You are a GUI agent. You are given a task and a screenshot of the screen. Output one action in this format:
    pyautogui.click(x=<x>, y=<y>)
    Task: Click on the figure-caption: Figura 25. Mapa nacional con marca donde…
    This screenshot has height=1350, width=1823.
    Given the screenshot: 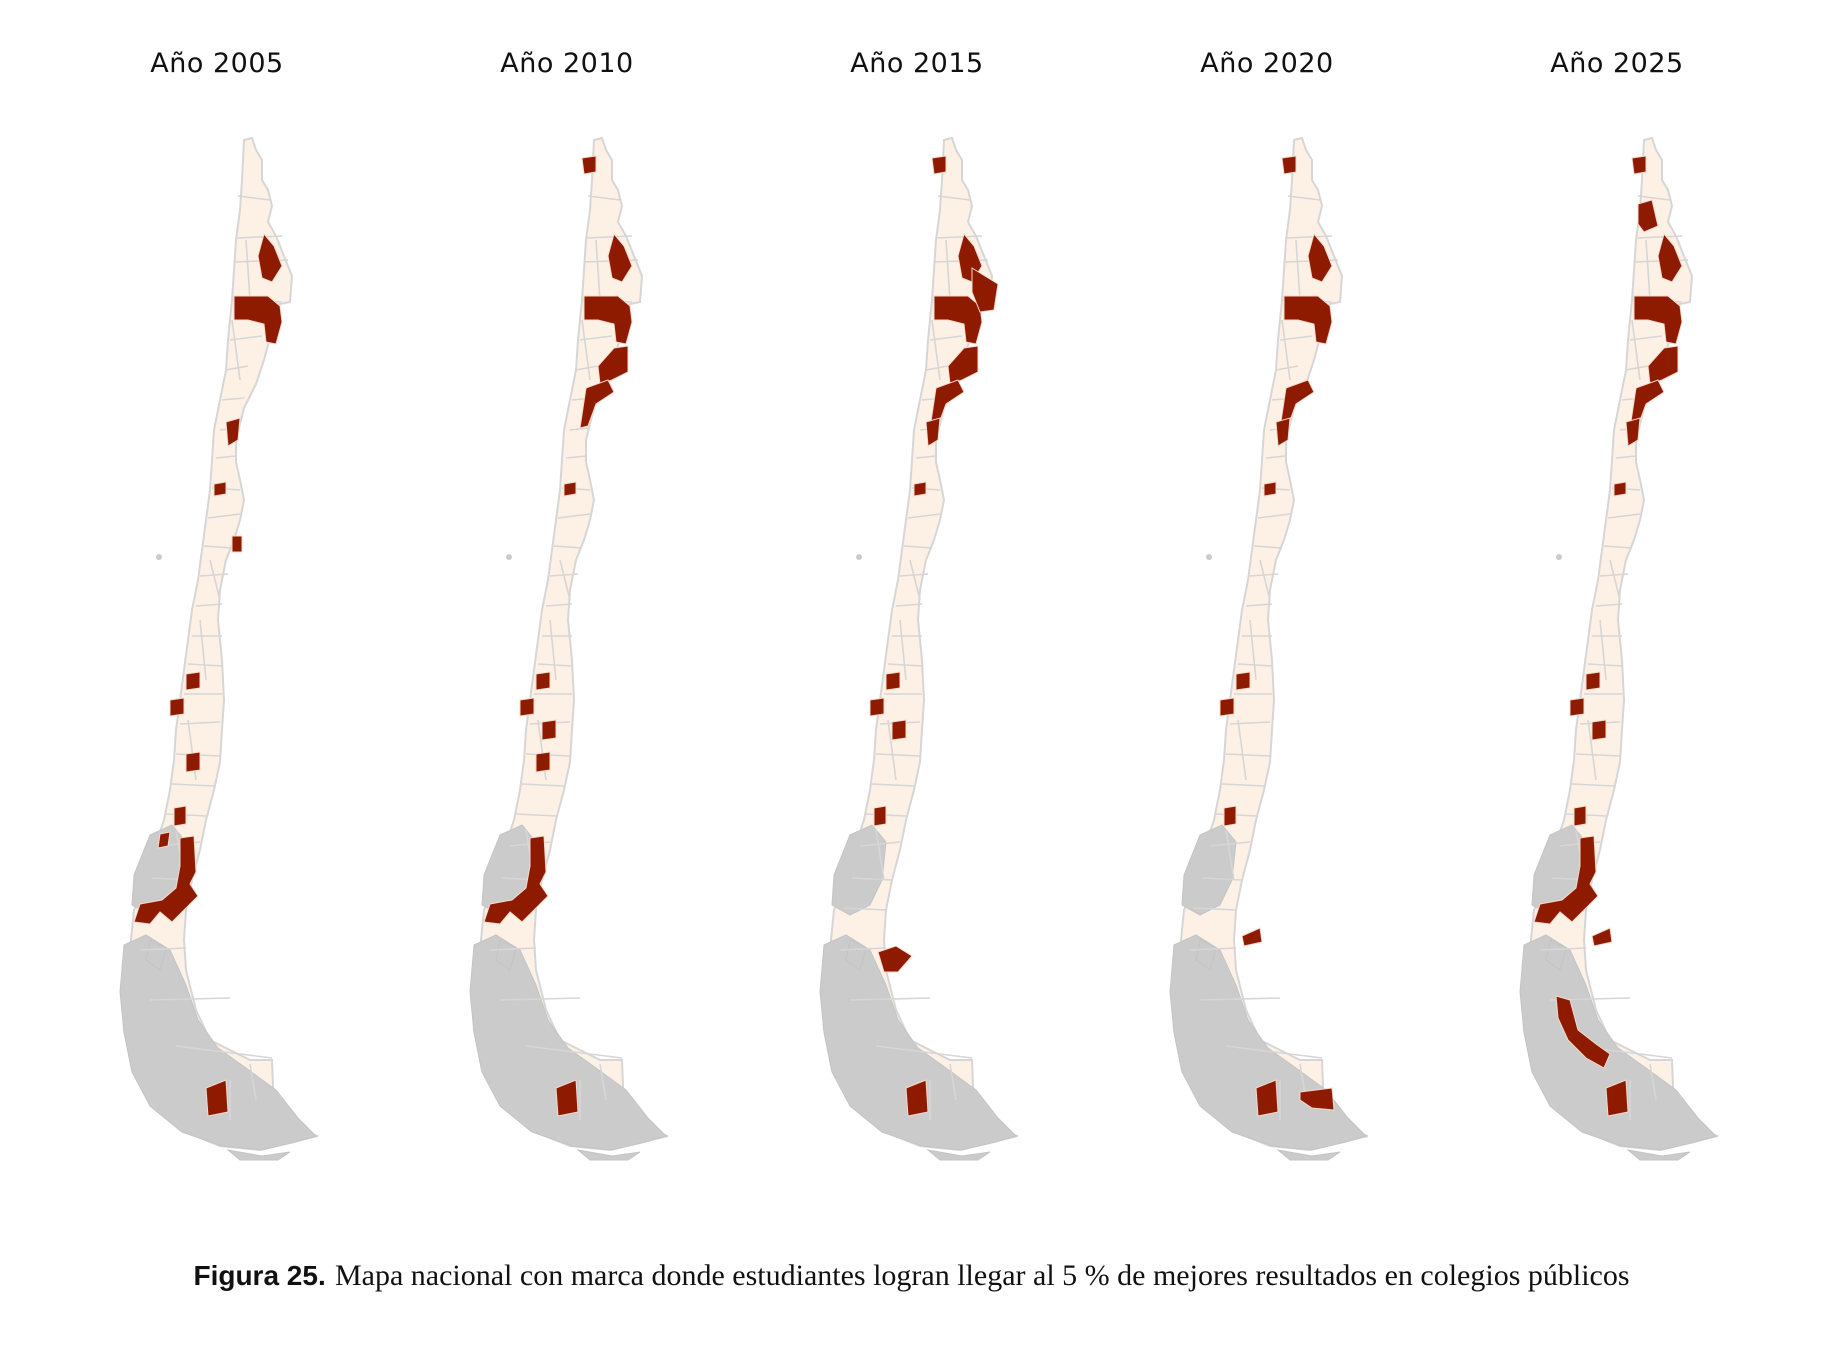 What is the action you would take?
    pyautogui.click(x=911, y=1275)
    